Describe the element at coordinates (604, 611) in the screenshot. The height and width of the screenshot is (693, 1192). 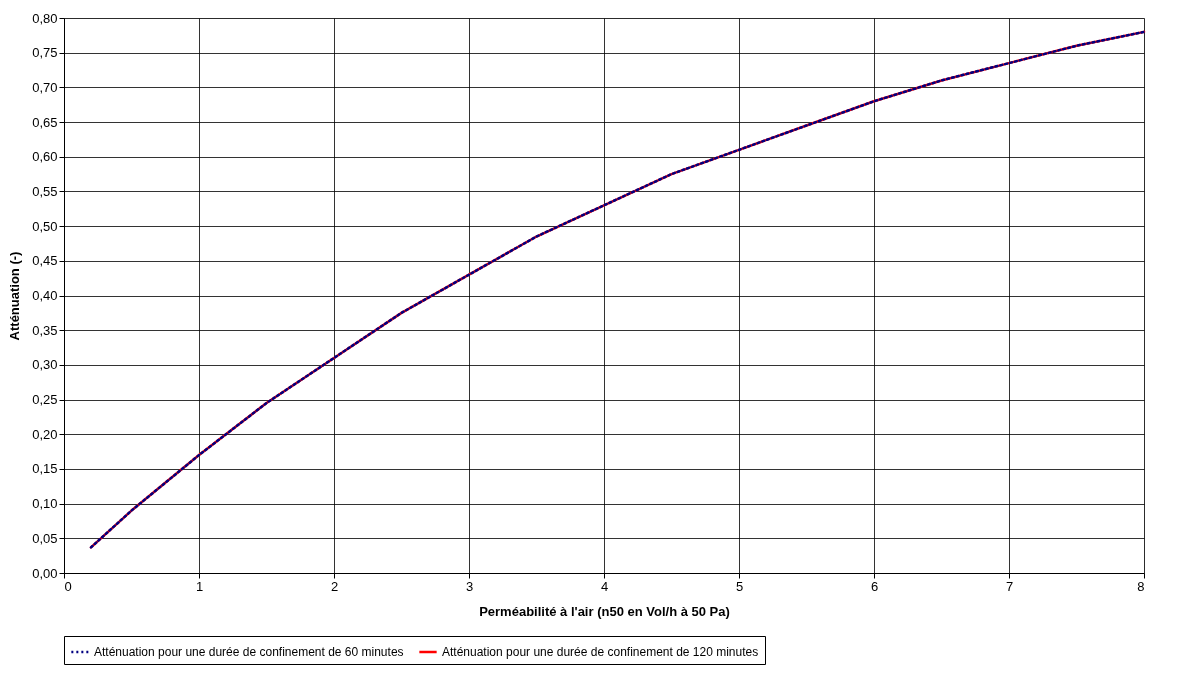
I see `x-axis-title: Perméabilité à l'air (n50 en Vol/h à 50 Pa)` at that location.